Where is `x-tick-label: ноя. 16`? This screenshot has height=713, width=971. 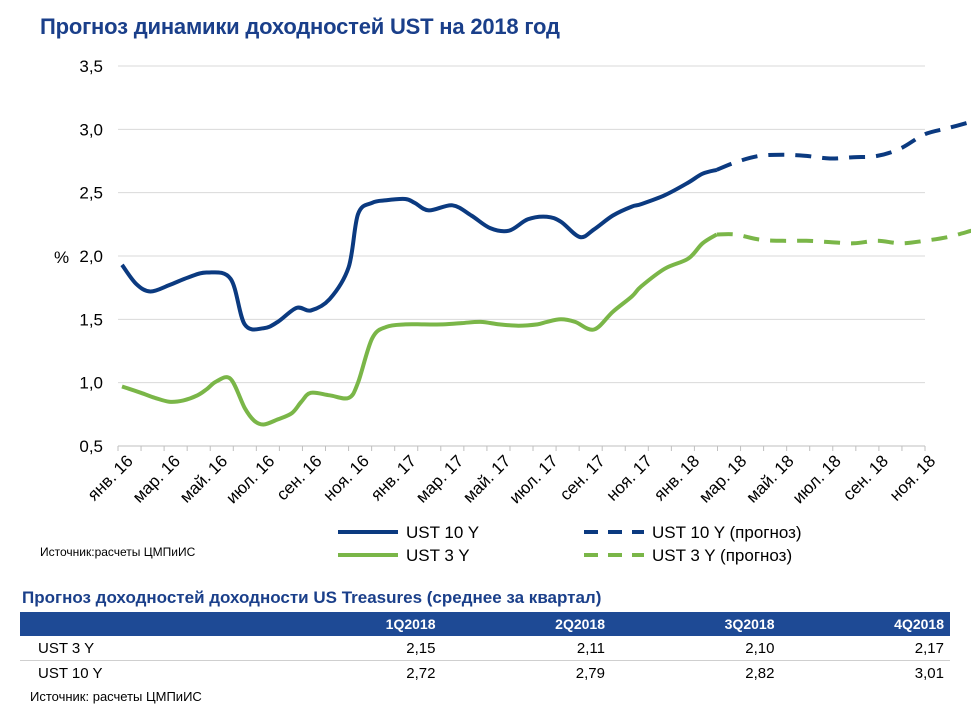
x-tick-label: ноя. 16 is located at coordinates (346, 477).